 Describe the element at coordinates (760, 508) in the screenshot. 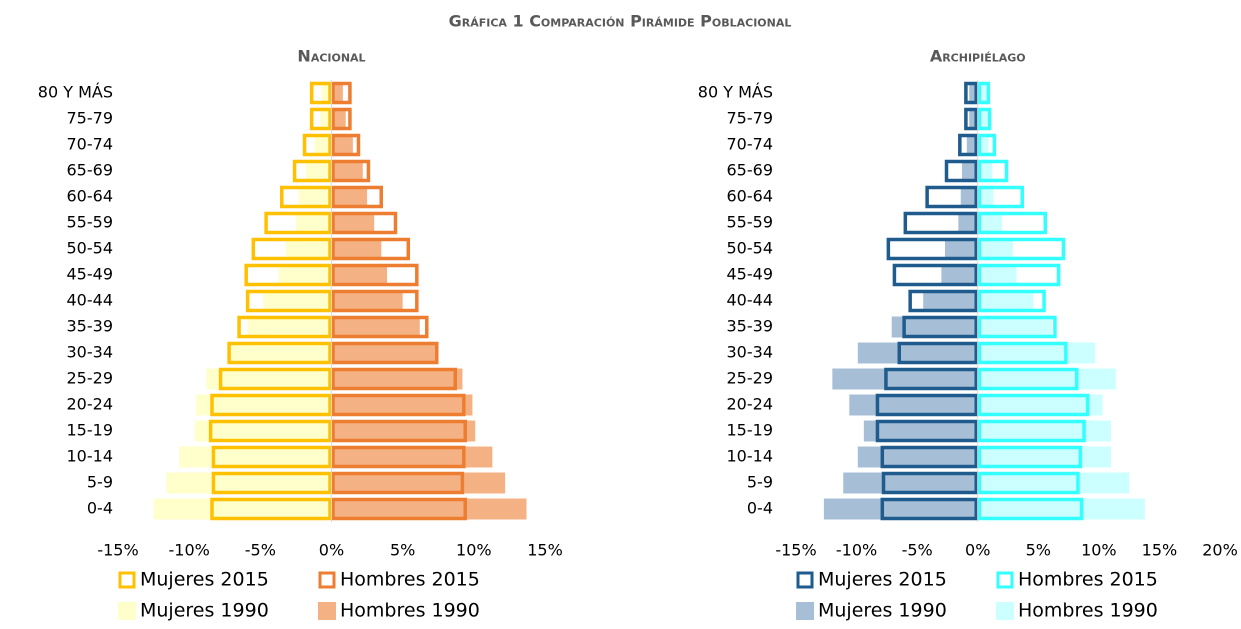

I see `y-tick-label: 0-4` at that location.